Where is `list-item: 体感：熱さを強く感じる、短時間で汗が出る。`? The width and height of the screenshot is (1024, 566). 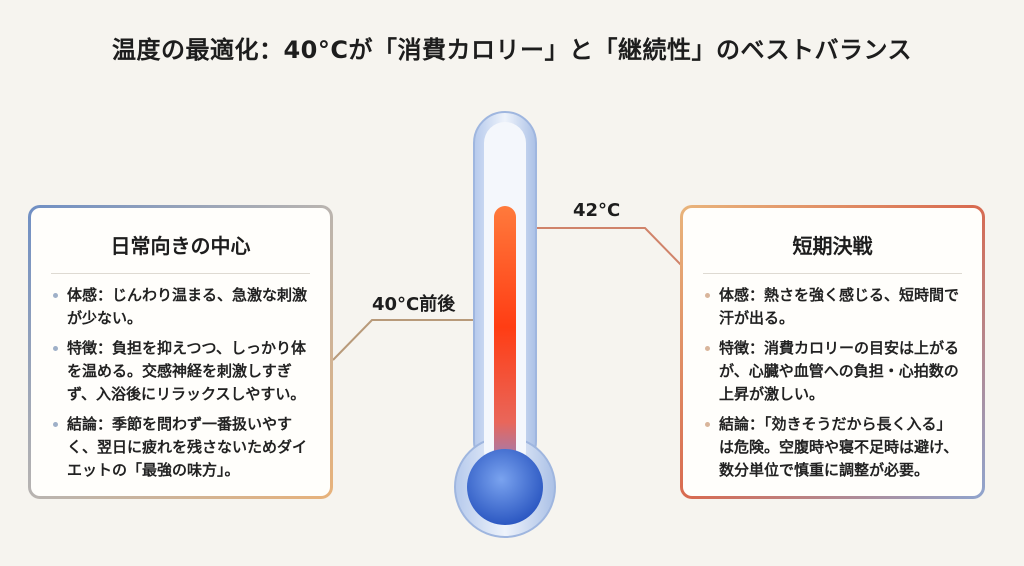 list-item: 体感：熱さを強く感じる、短時間で汗が出る。 is located at coordinates (832, 307).